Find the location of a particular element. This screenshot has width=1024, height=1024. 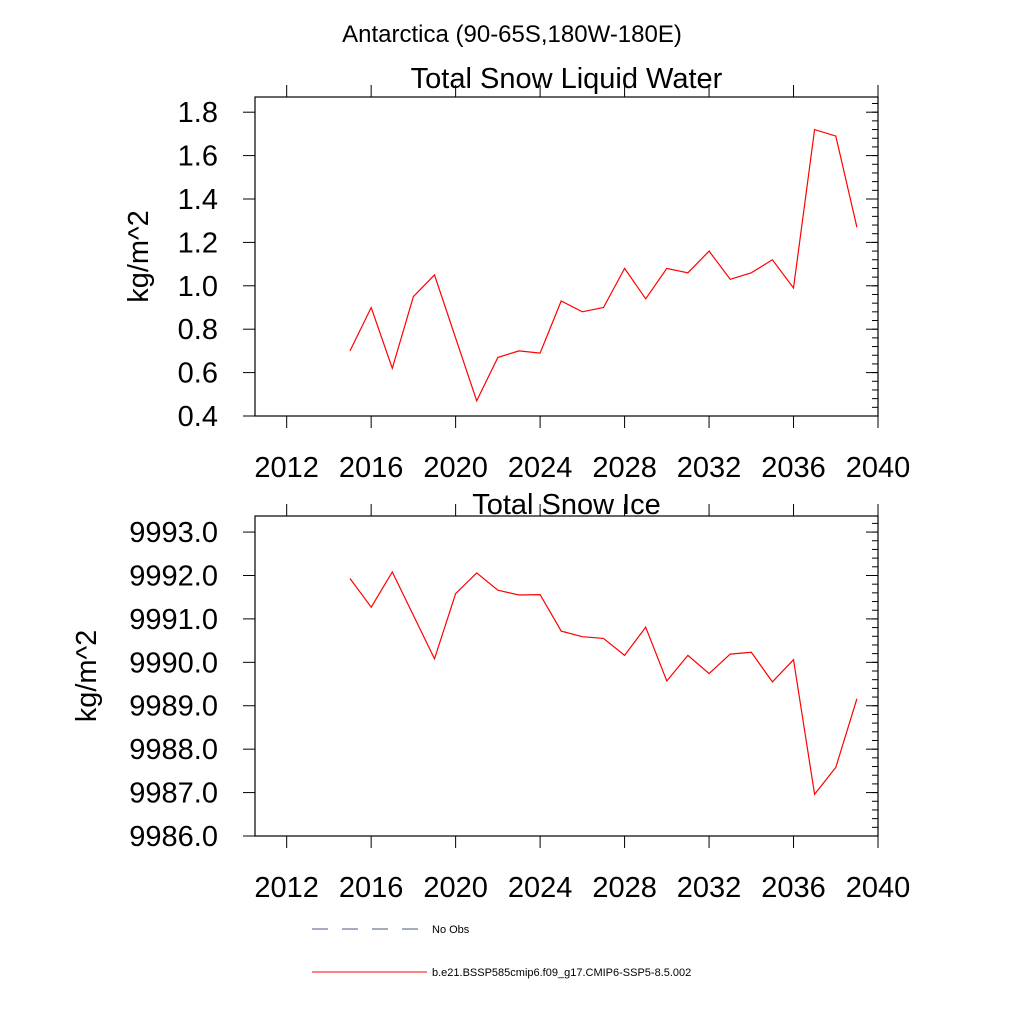

y-tick-label: 9988.0 is located at coordinates (173, 750).